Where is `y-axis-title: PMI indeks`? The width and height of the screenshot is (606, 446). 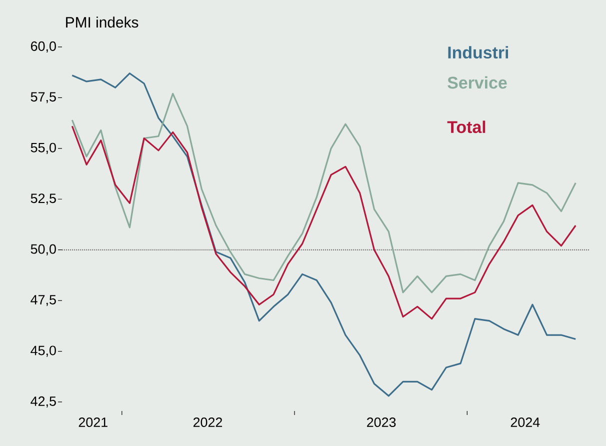 y-axis-title: PMI indeks is located at coordinates (102, 22).